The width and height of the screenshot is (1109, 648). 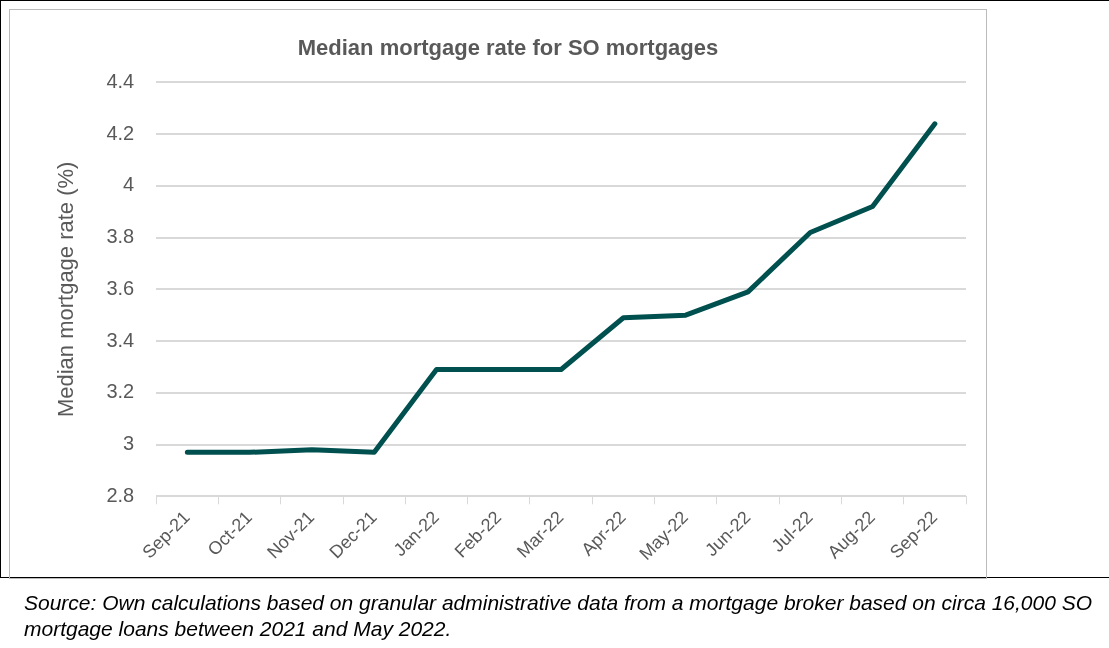 What do you see at coordinates (129, 443) in the screenshot?
I see `y-tick-label: 3` at bounding box center [129, 443].